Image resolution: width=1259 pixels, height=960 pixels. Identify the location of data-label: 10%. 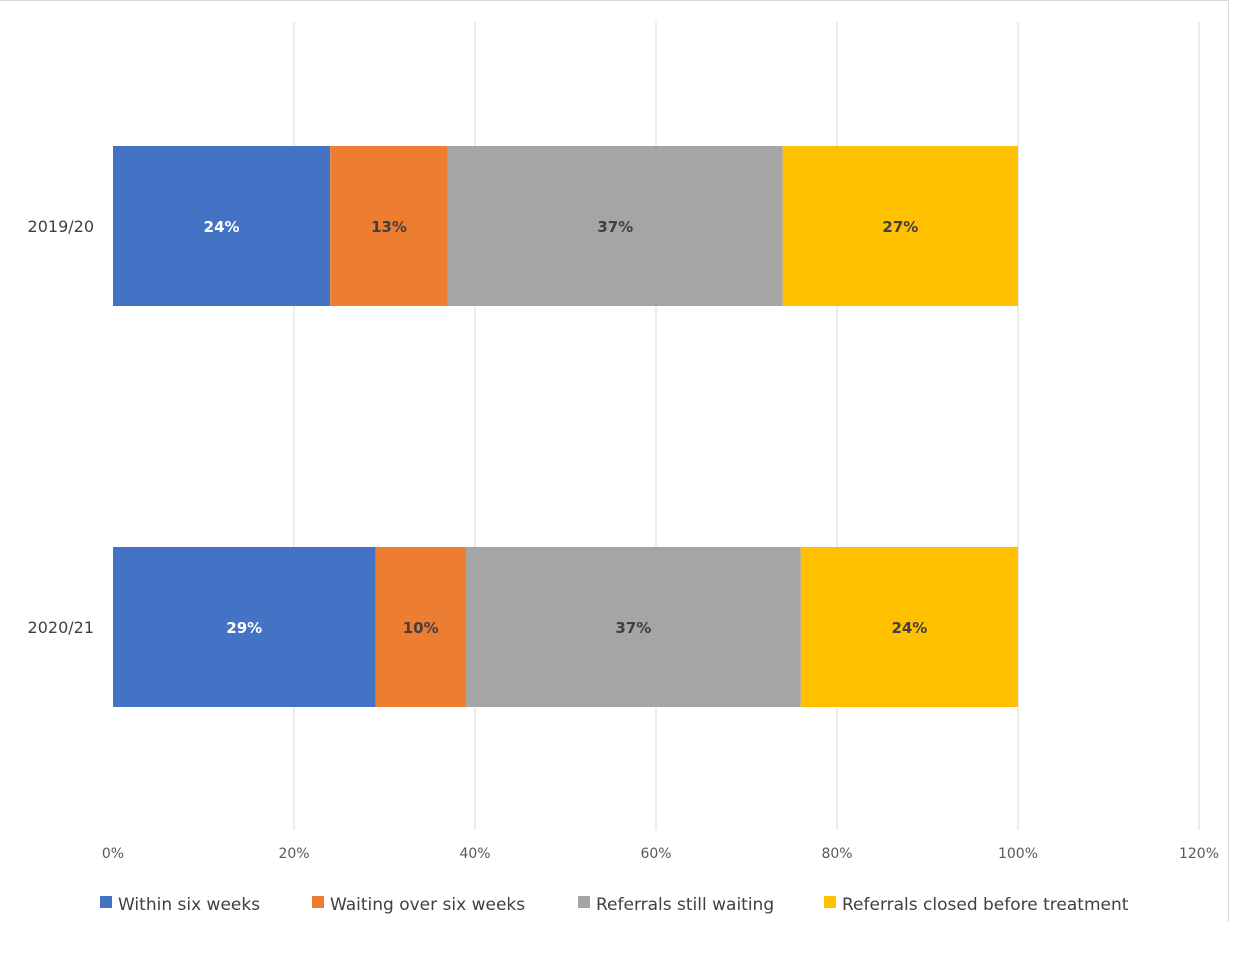
(421, 628).